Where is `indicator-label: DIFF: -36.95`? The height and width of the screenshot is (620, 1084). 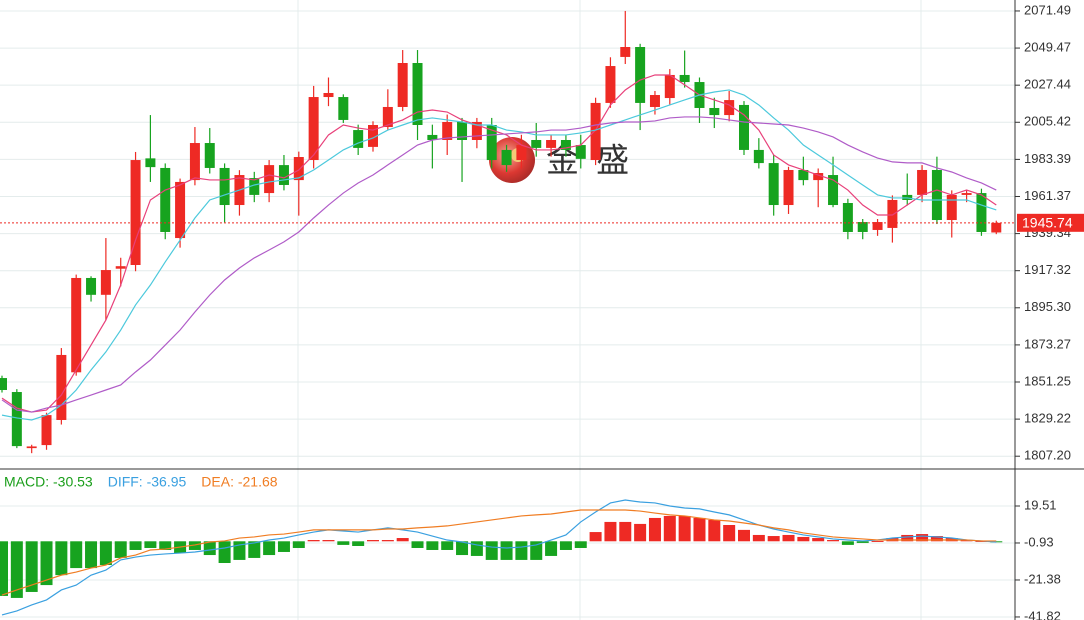 indicator-label: DIFF: -36.95 is located at coordinates (147, 482).